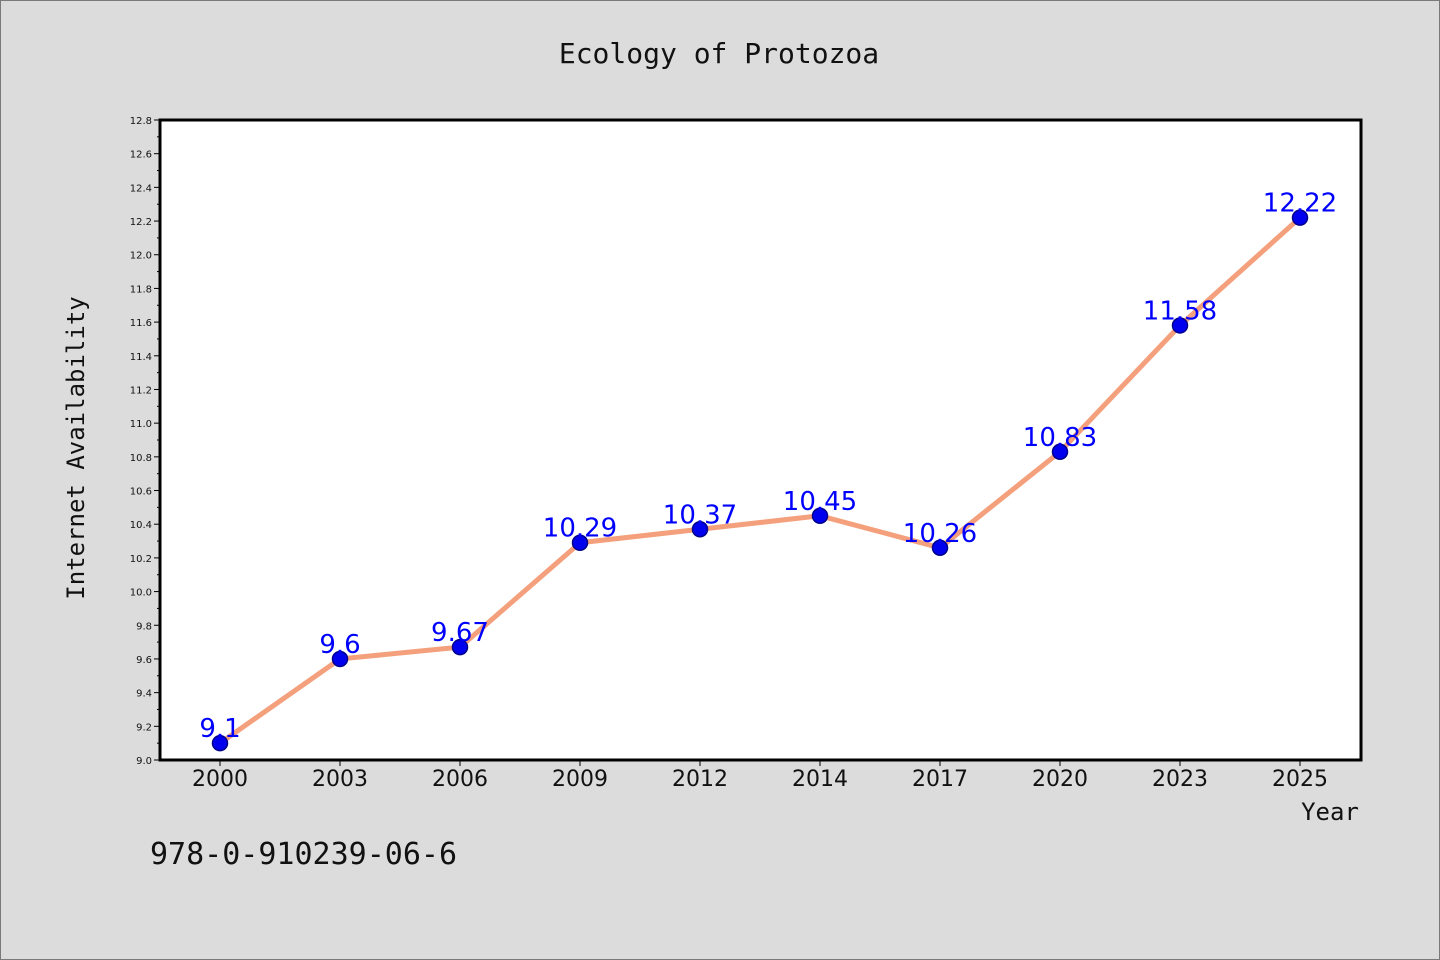  I want to click on x-tick-label: 2020, so click(1060, 779).